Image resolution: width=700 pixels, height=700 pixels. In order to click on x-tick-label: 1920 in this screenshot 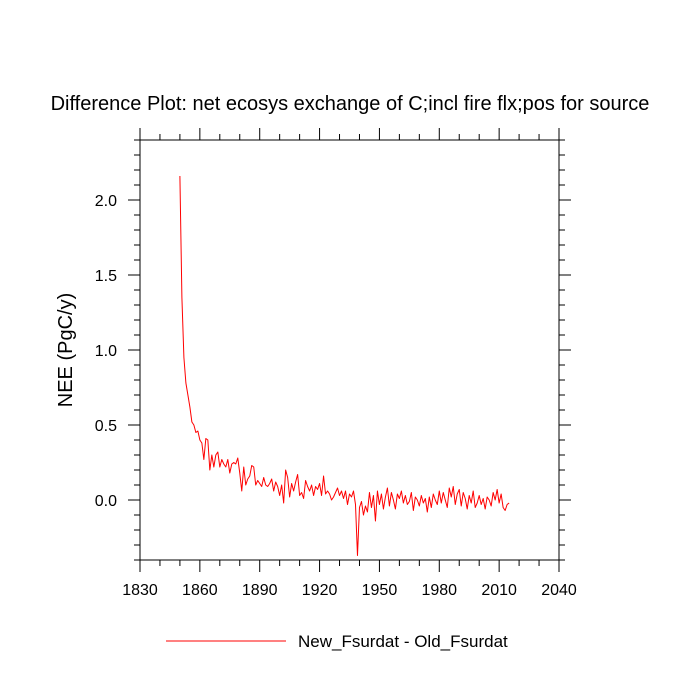, I will do `click(320, 590)`.